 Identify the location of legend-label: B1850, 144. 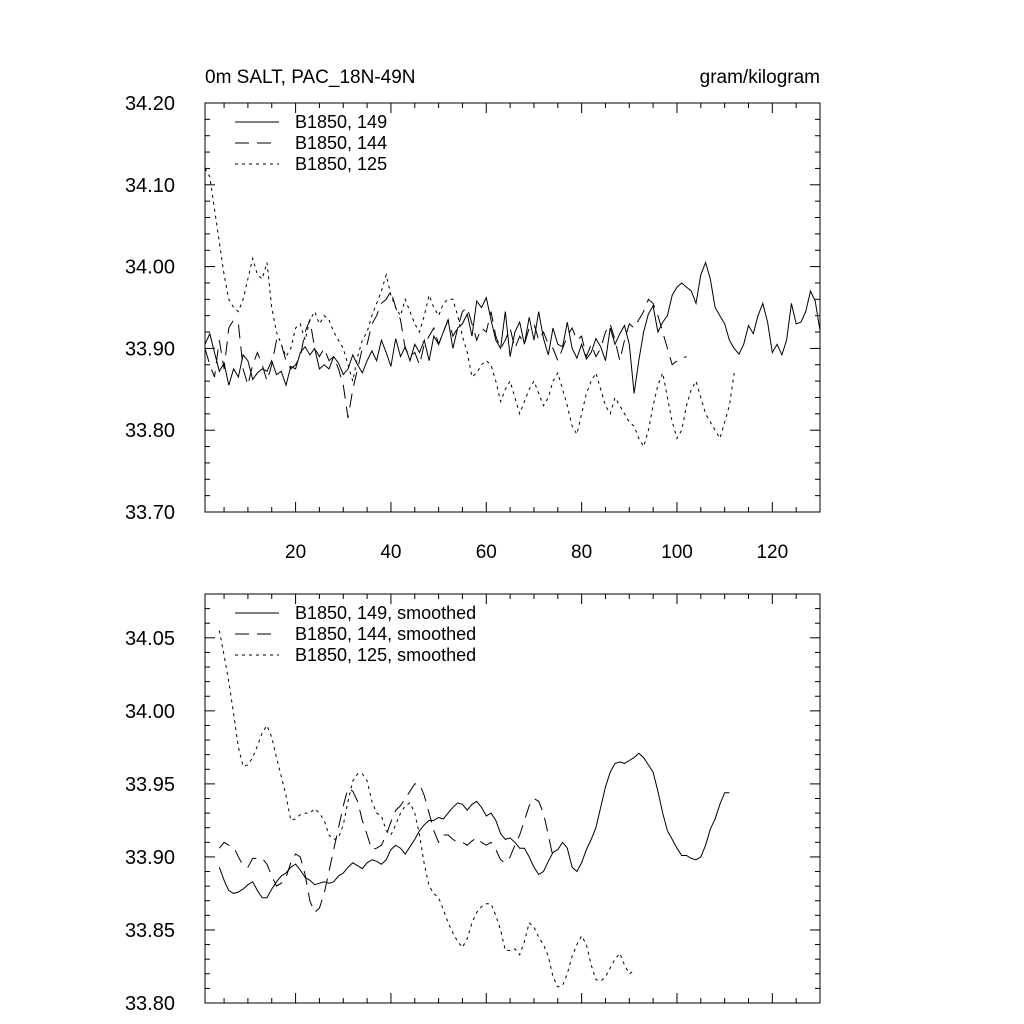
(341, 143).